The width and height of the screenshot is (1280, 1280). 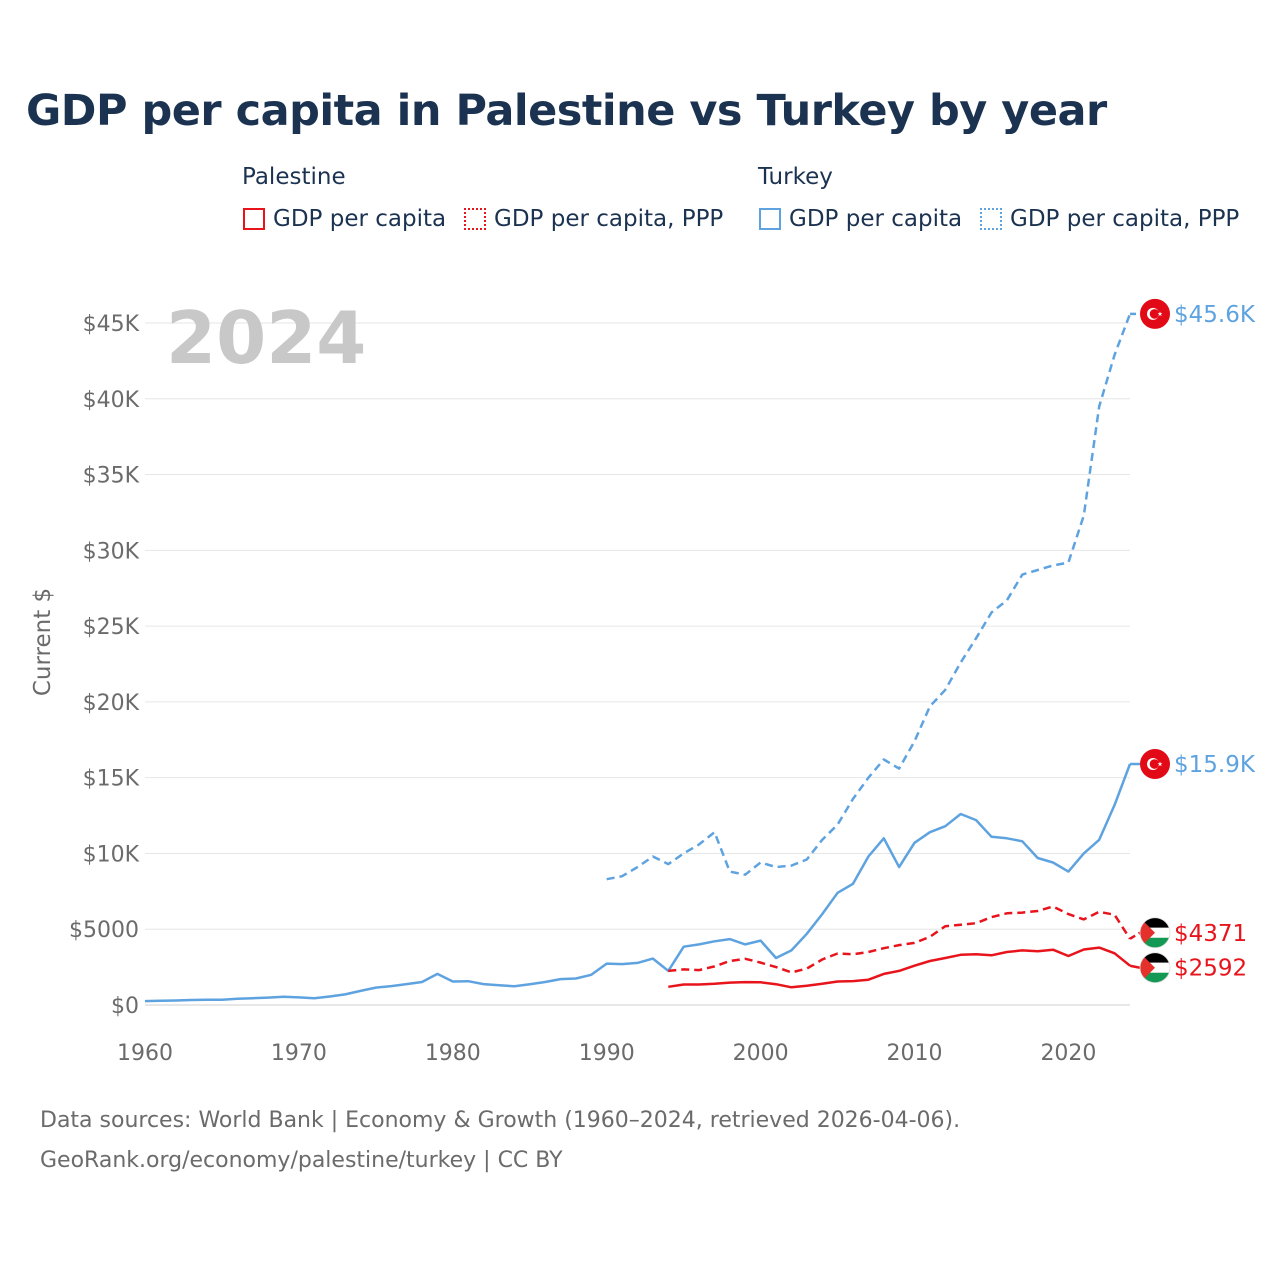 What do you see at coordinates (607, 1053) in the screenshot?
I see `x-tick-label: 1990` at bounding box center [607, 1053].